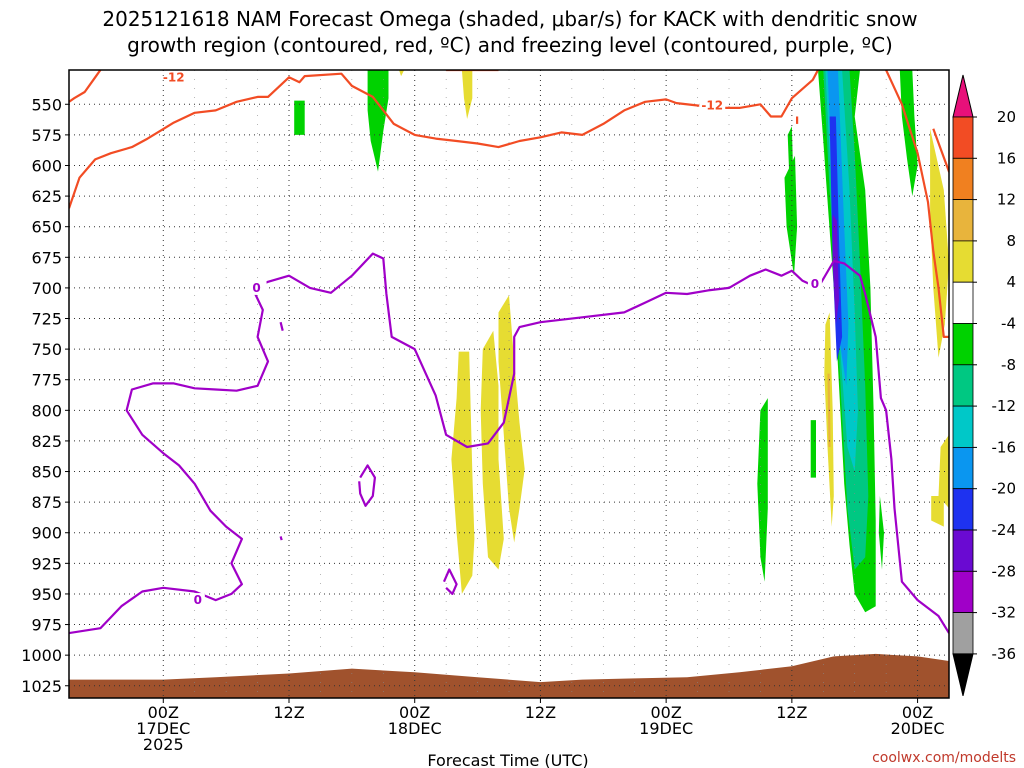  I want to click on colorbar-bin--24--20, so click(963, 509).